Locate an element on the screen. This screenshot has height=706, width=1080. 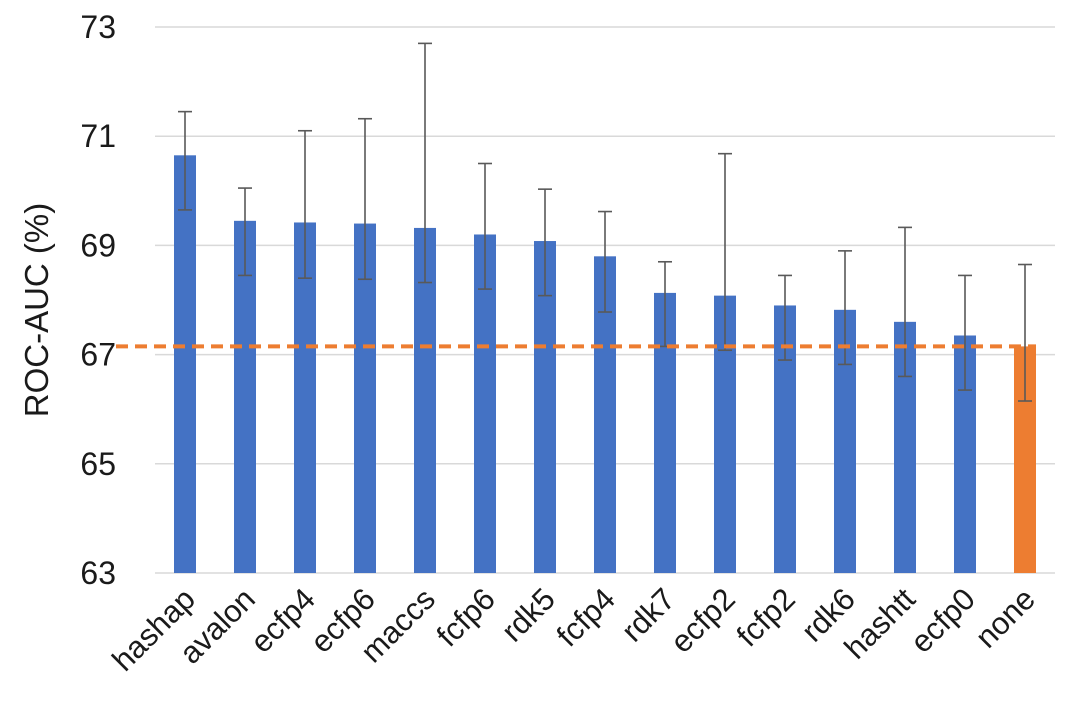
bar-fcfp6 is located at coordinates (485, 404).